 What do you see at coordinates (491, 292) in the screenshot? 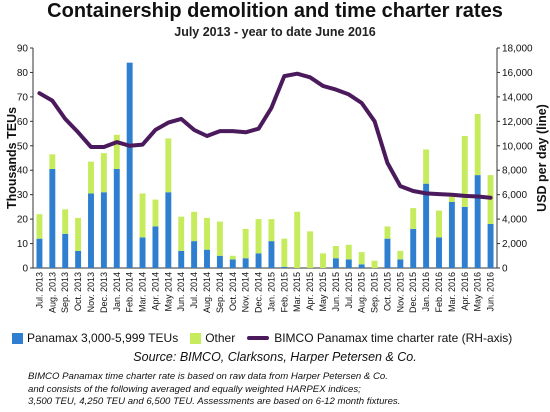
I see `x-tick-label: Jun. 2016` at bounding box center [491, 292].